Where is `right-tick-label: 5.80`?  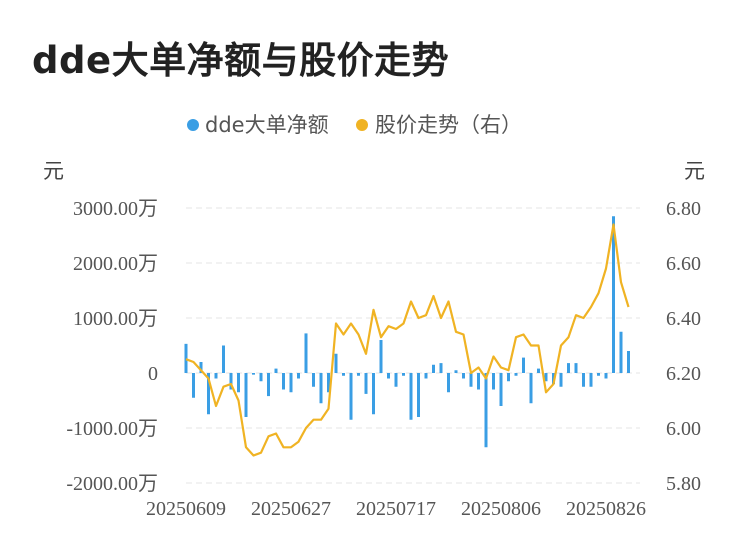 right-tick-label: 5.80 is located at coordinates (683, 484).